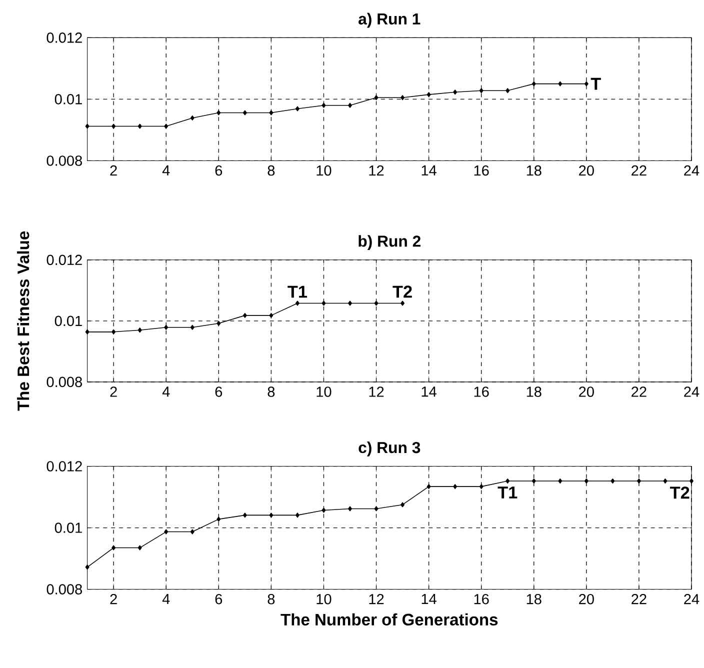 The height and width of the screenshot is (668, 704). What do you see at coordinates (389, 242) in the screenshot?
I see `chart-title: b) Run 2` at bounding box center [389, 242].